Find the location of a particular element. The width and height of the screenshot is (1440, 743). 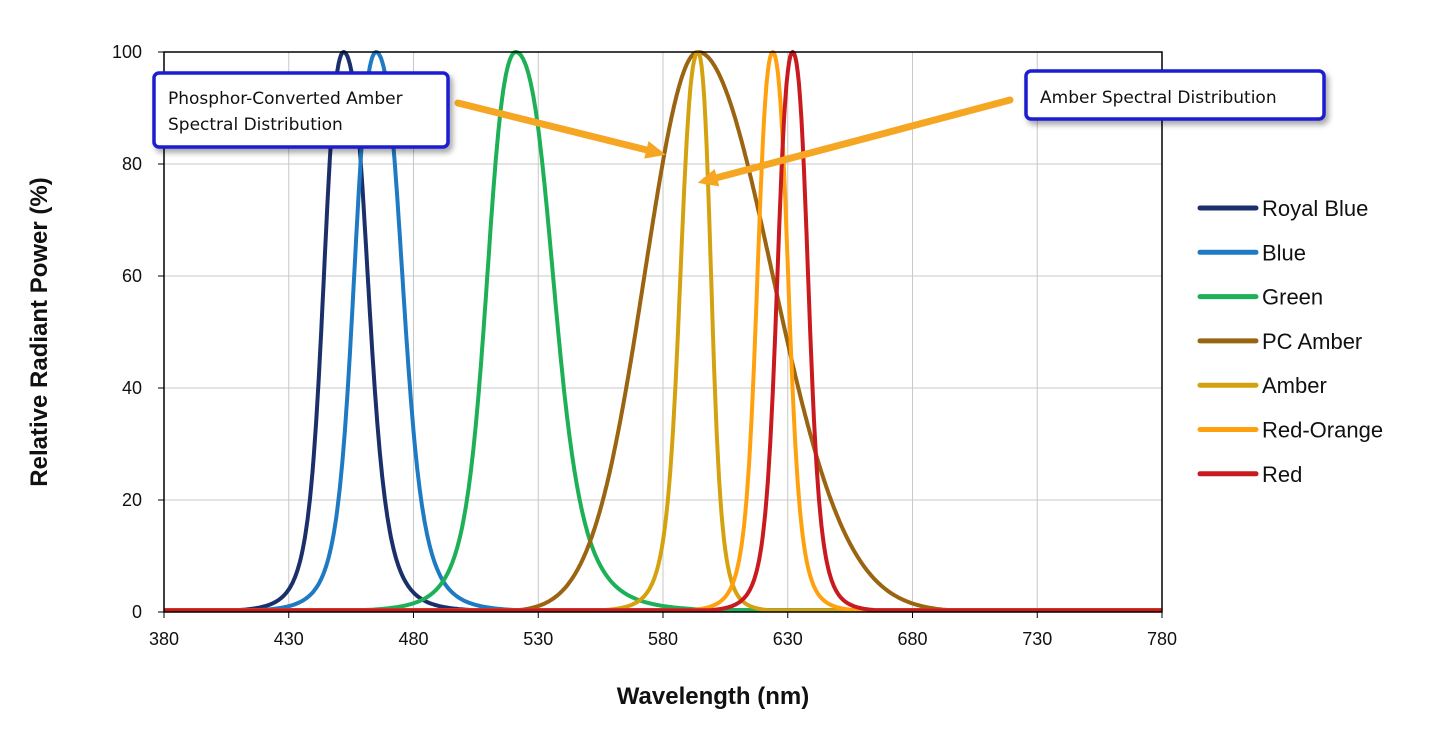

legend-label-royal-blue: Royal Blue is located at coordinates (1315, 208).